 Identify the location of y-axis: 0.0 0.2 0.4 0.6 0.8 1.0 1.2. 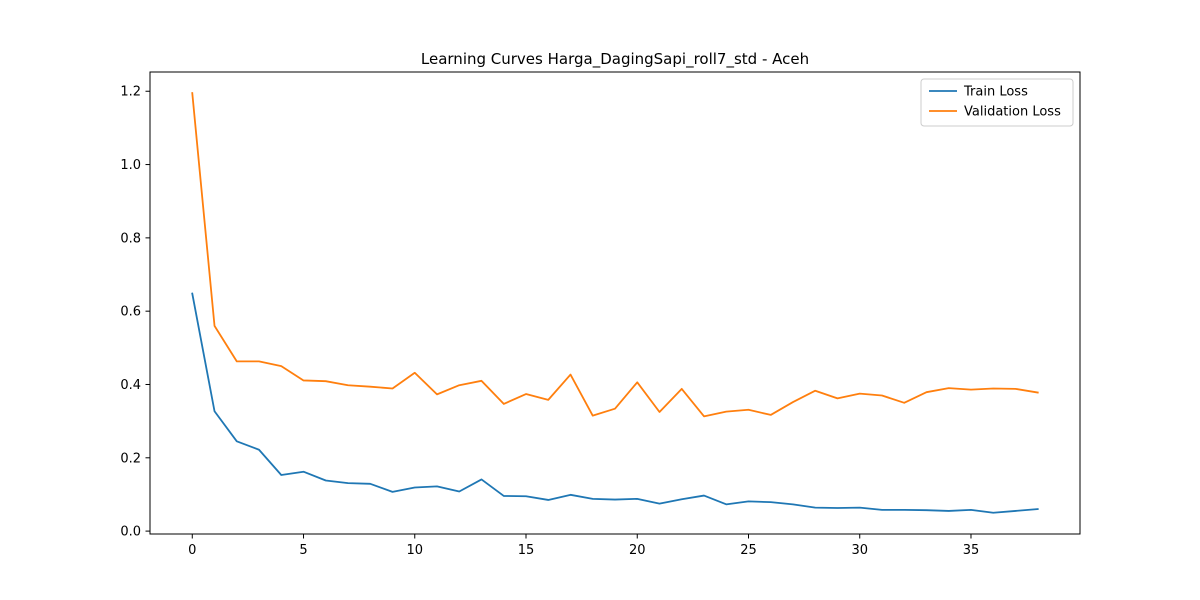
(135, 312).